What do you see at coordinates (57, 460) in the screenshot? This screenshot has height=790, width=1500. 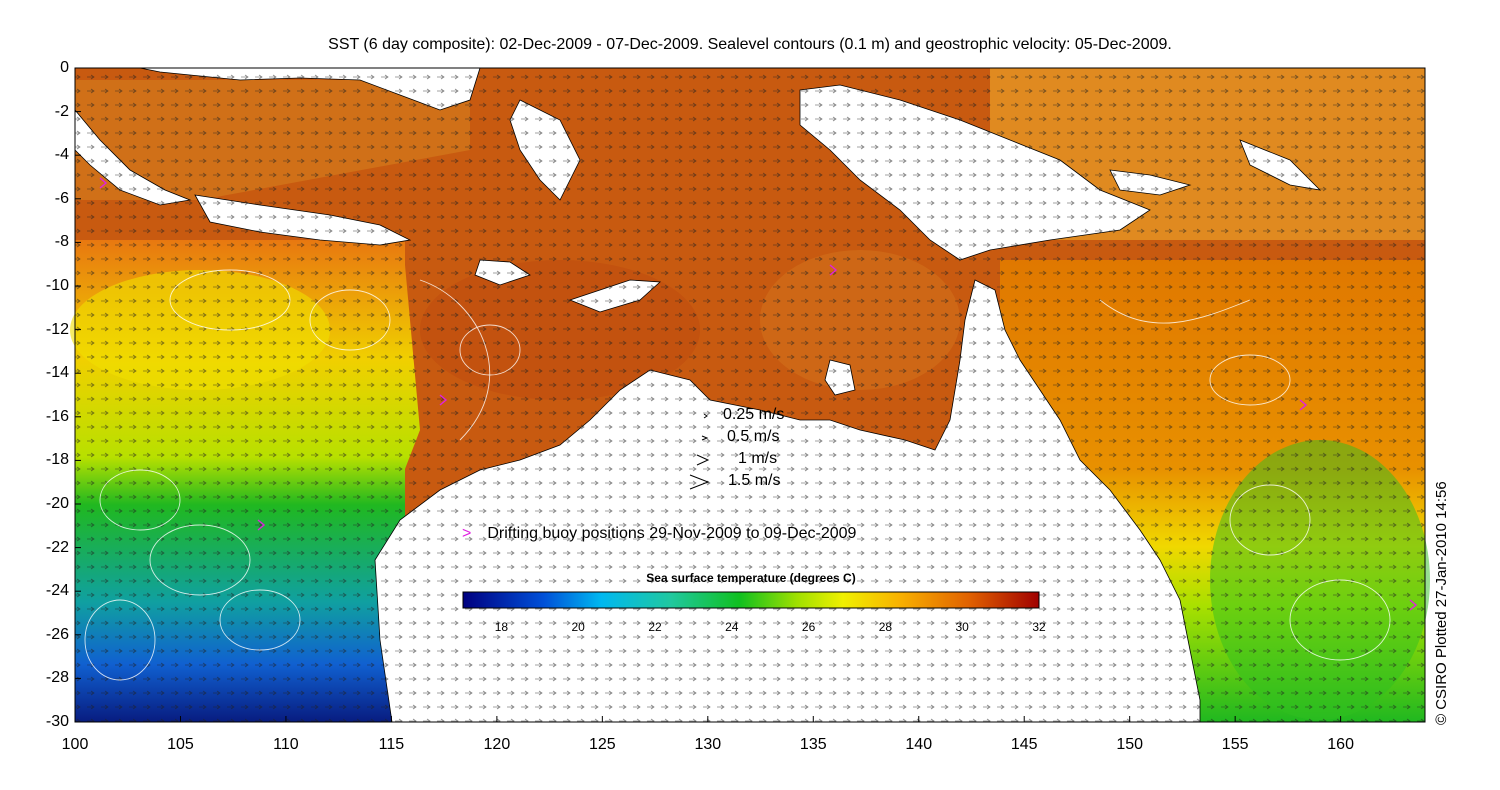 I see `y-tick-label: -18` at bounding box center [57, 460].